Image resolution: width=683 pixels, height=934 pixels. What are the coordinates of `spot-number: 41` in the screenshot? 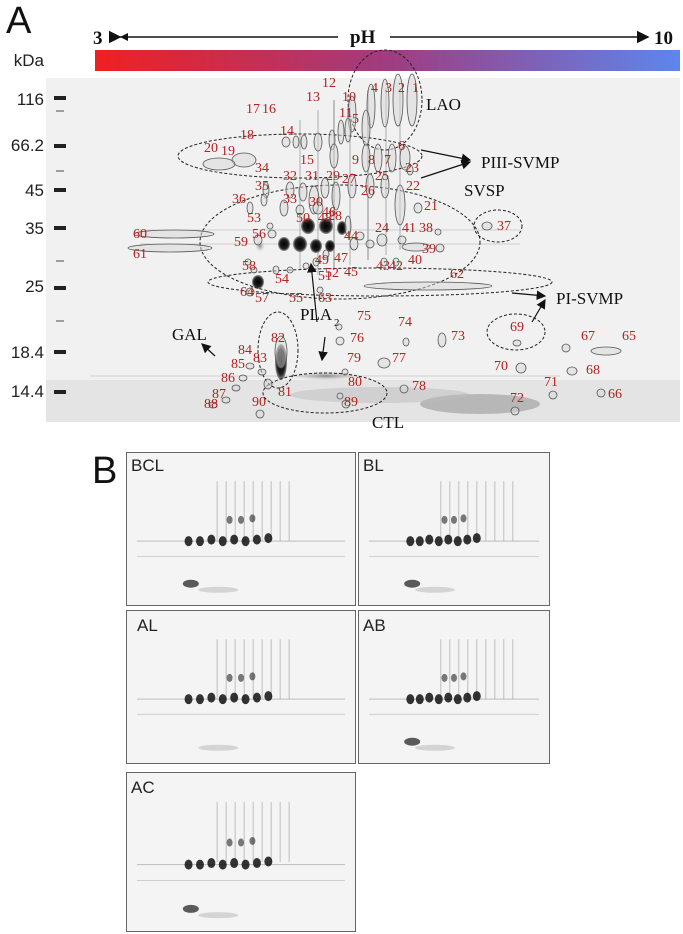 It's located at (409, 228).